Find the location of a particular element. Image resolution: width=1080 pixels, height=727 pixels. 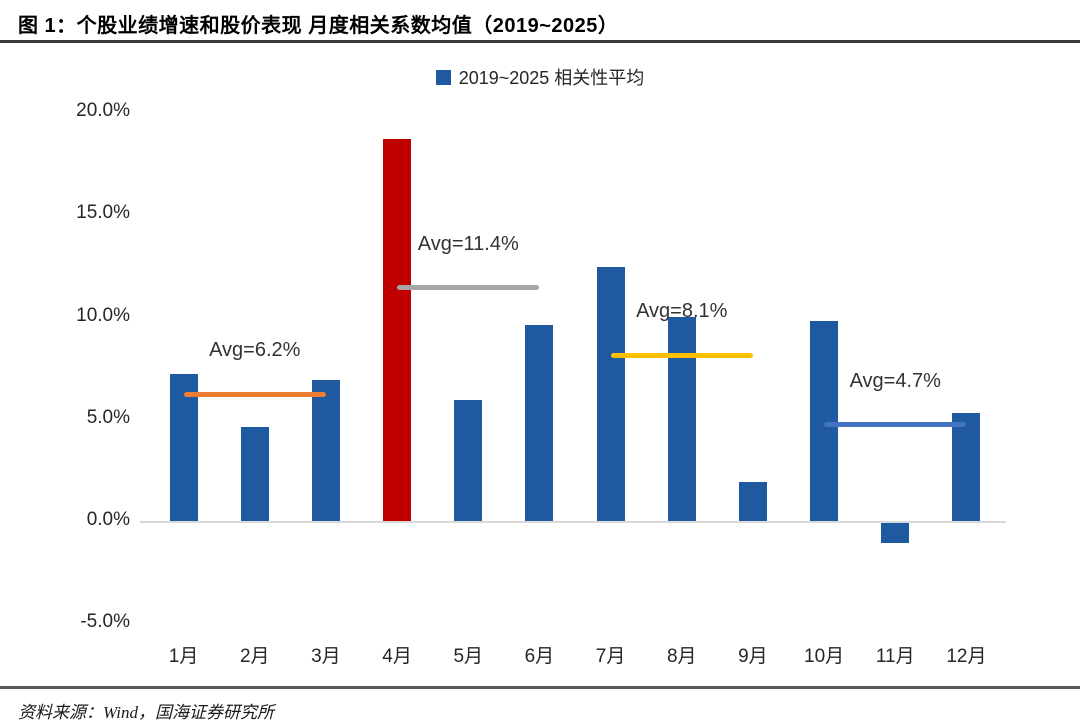

chart-legend: 2019~2025 相关性平均 is located at coordinates (540, 77).